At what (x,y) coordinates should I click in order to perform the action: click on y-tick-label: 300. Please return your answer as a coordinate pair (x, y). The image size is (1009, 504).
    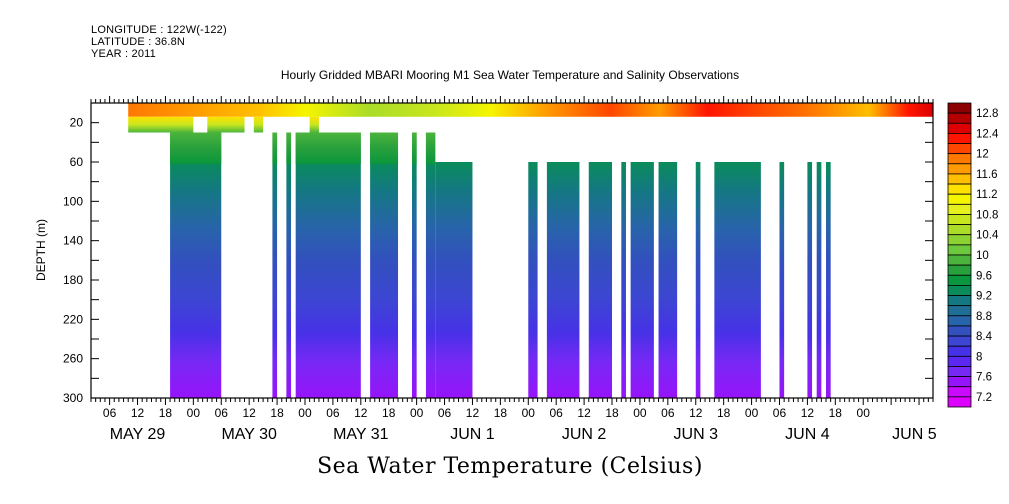
    Looking at the image, I should click on (73, 398).